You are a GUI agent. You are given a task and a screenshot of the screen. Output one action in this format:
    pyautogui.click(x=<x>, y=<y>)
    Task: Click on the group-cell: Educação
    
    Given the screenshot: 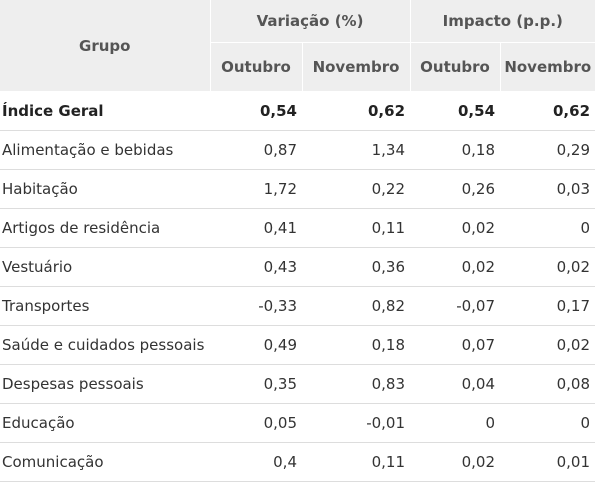 What is the action you would take?
    pyautogui.click(x=105, y=423)
    